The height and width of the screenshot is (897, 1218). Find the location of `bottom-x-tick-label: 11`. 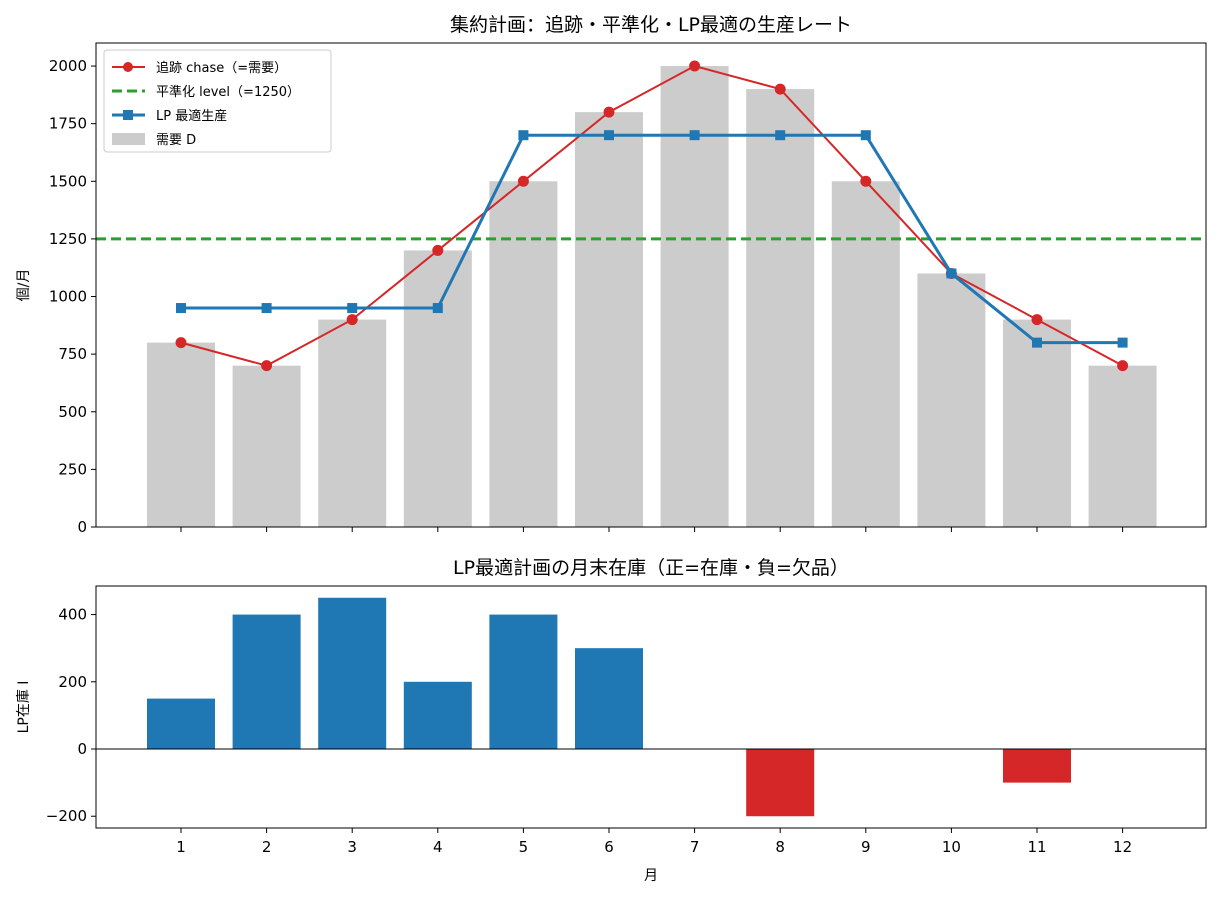

bottom-x-tick-label: 11 is located at coordinates (1036, 847).